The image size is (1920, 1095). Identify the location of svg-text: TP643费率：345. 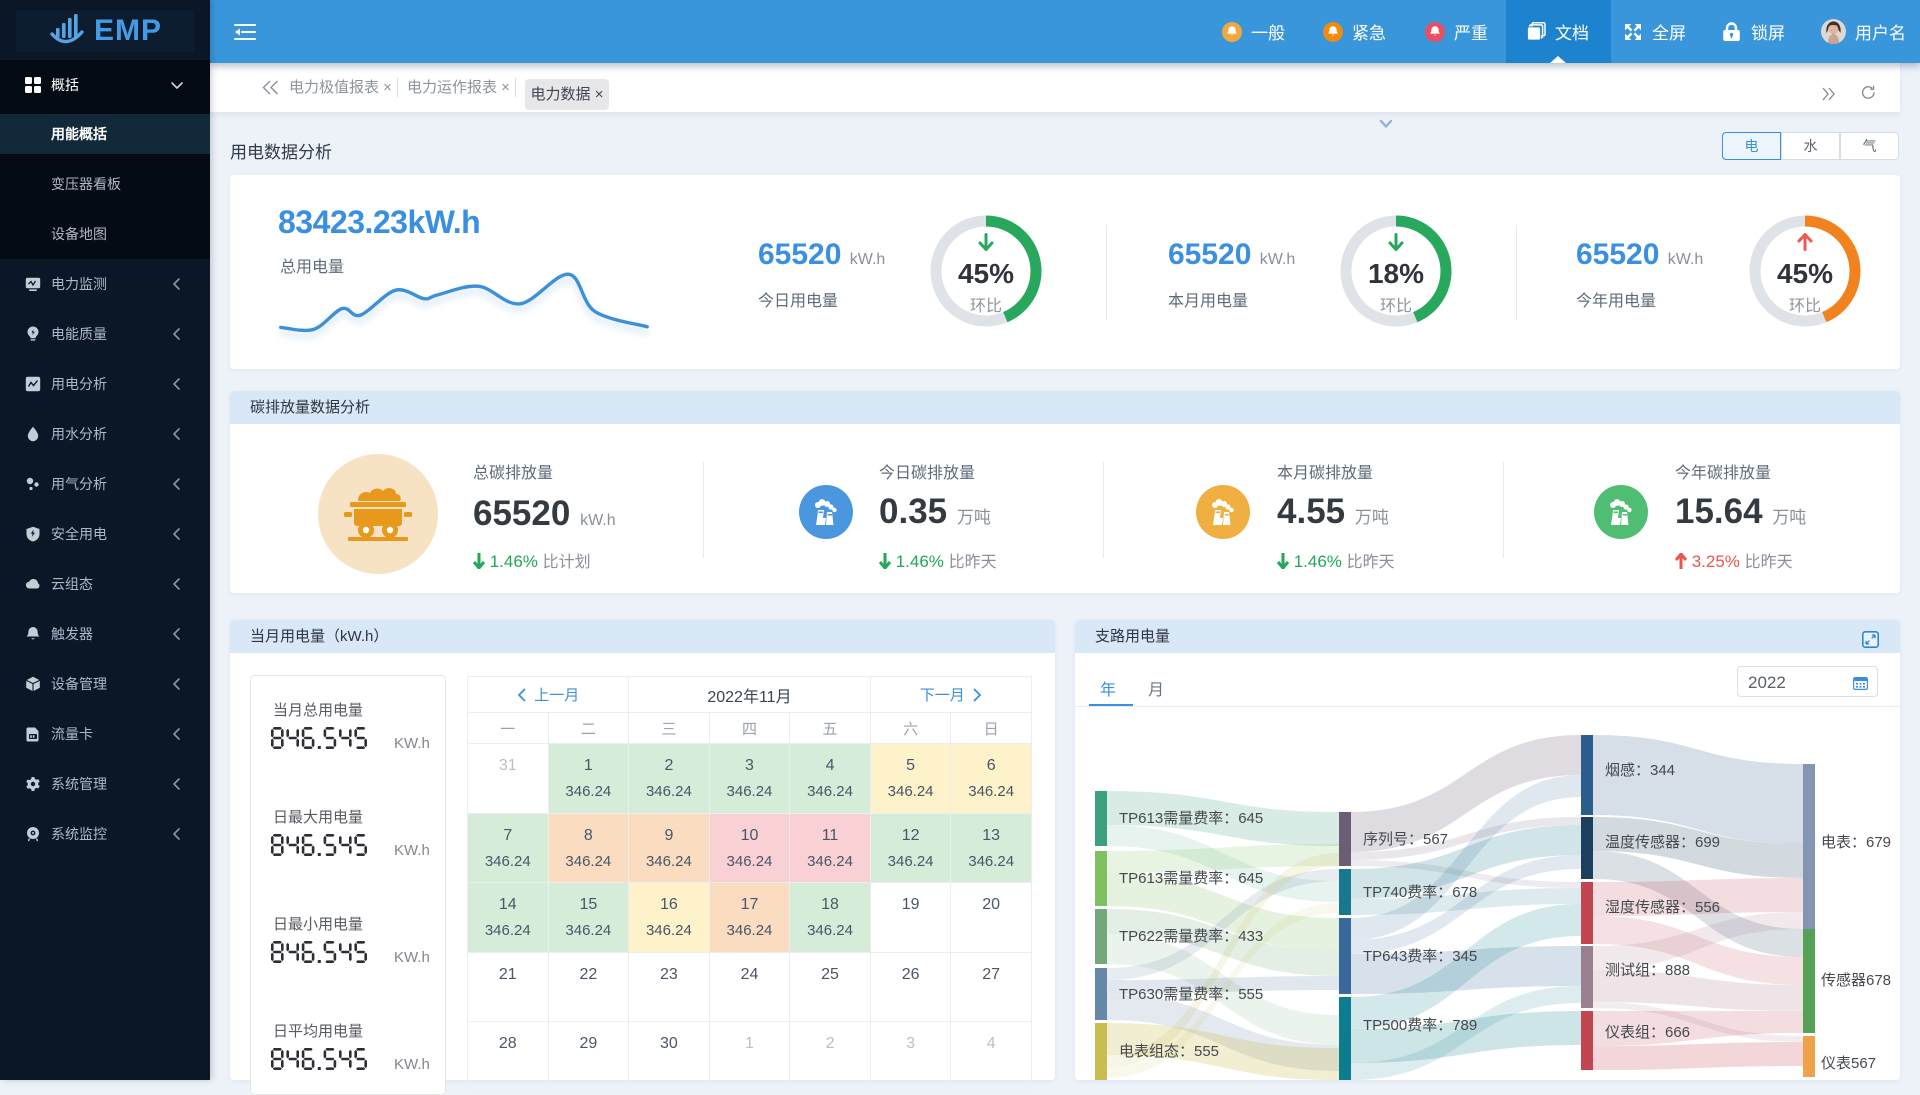
(1420, 956).